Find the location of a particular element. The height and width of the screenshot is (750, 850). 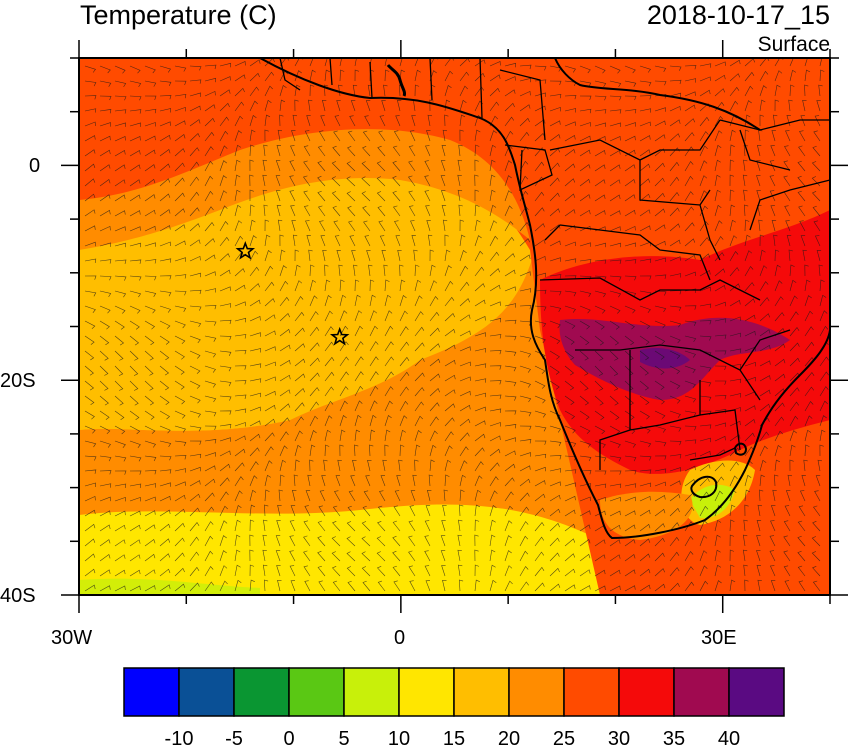

colorbar-label: -5 is located at coordinates (234, 739).